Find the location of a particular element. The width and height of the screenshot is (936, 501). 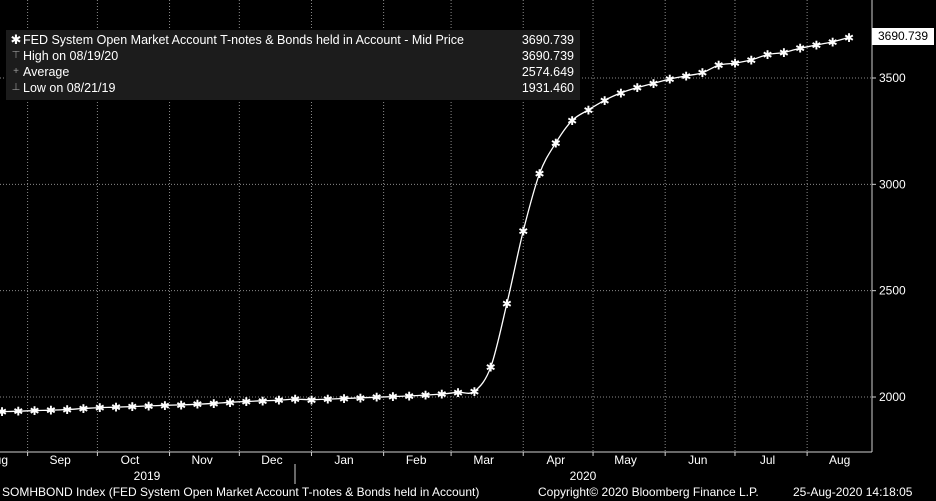

x-tick-label: Jan is located at coordinates (343, 460).